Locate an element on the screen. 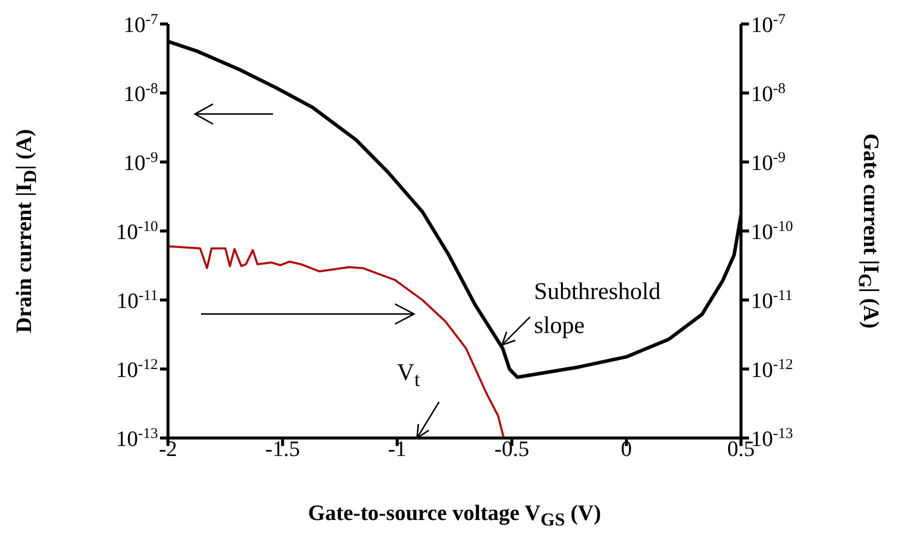 This screenshot has width=899, height=539. x-tick-label: 0 is located at coordinates (626, 448).